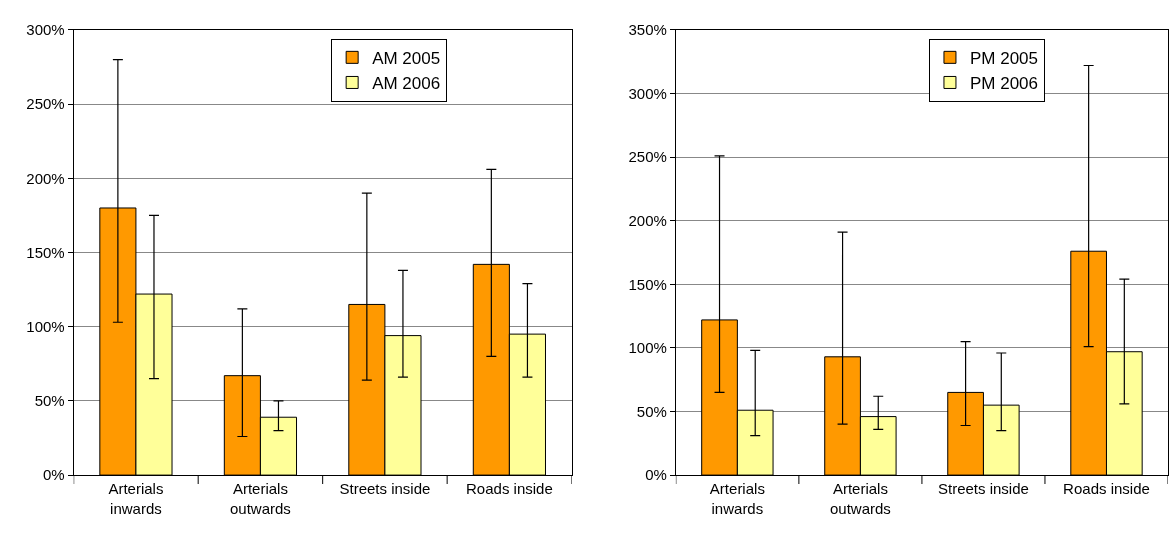 The image size is (1174, 557). Describe the element at coordinates (406, 84) in the screenshot. I see `legend-label: AM 2006` at that location.